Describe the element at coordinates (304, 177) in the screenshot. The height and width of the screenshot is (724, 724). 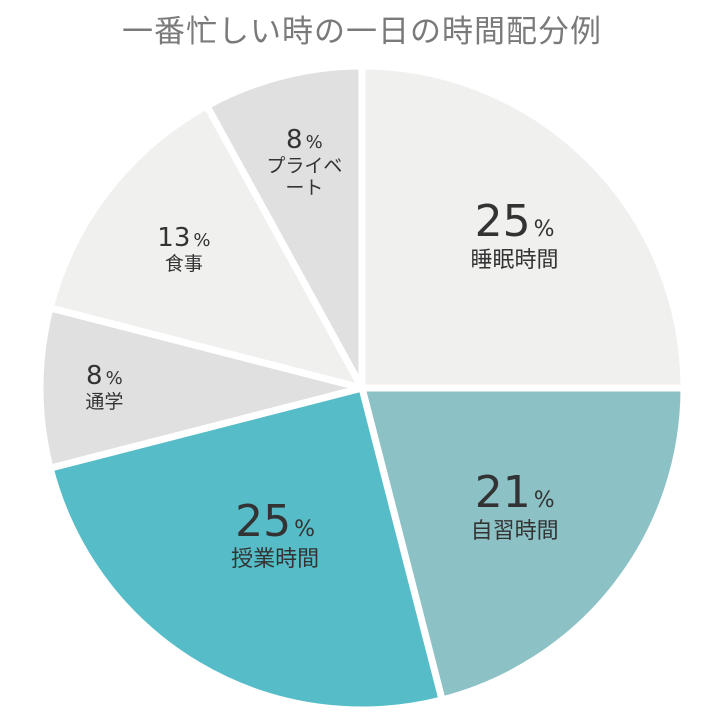
I see `slice-name: プライベート` at that location.